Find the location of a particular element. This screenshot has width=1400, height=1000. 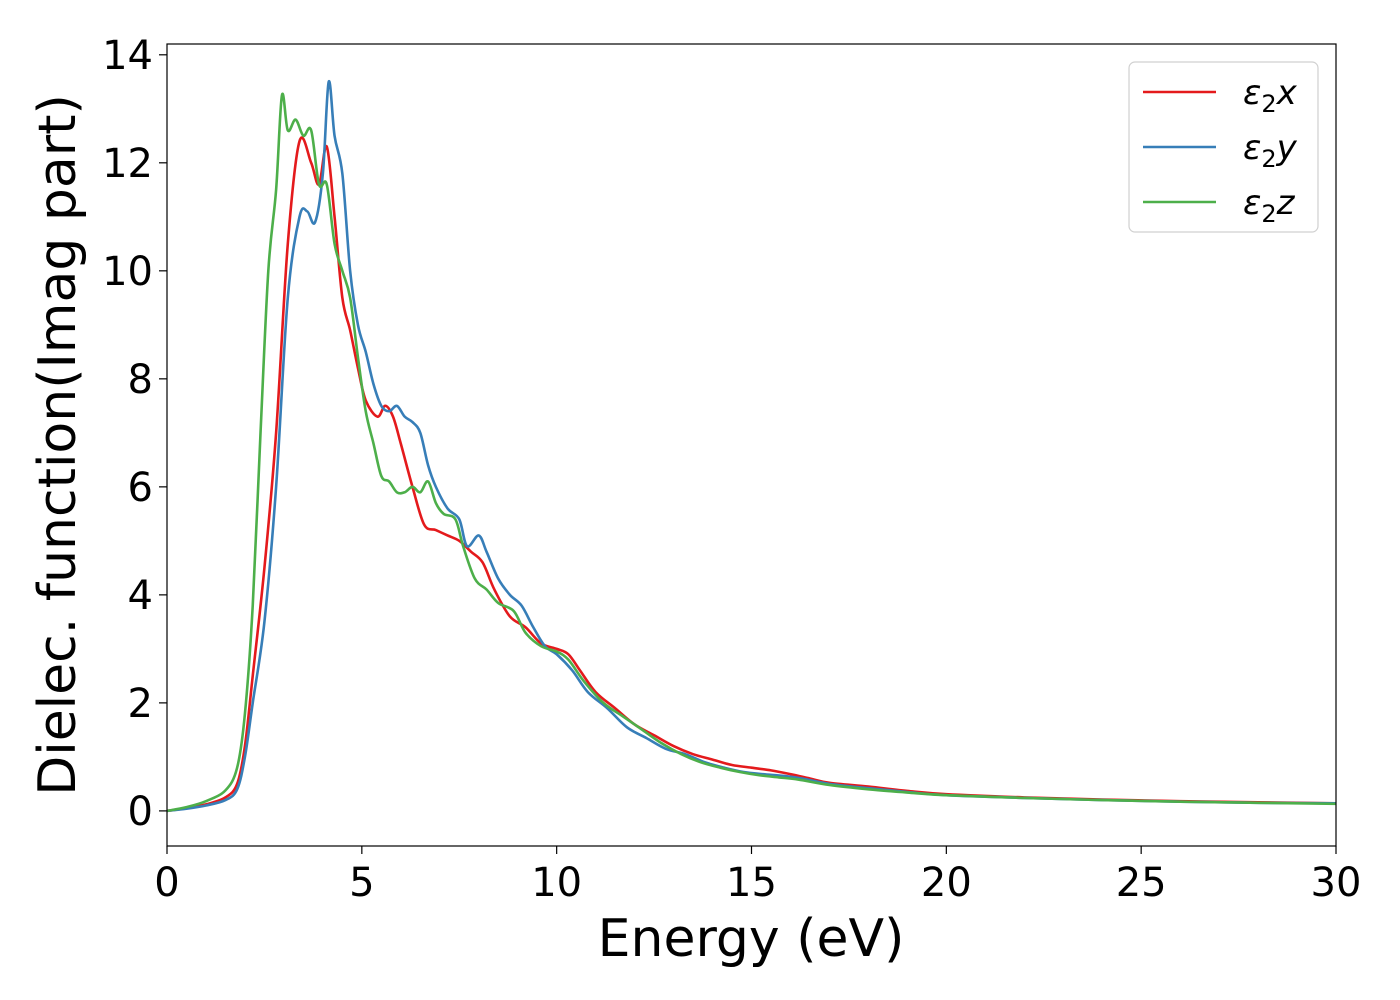

y-tick-label: 6 is located at coordinates (140, 488).